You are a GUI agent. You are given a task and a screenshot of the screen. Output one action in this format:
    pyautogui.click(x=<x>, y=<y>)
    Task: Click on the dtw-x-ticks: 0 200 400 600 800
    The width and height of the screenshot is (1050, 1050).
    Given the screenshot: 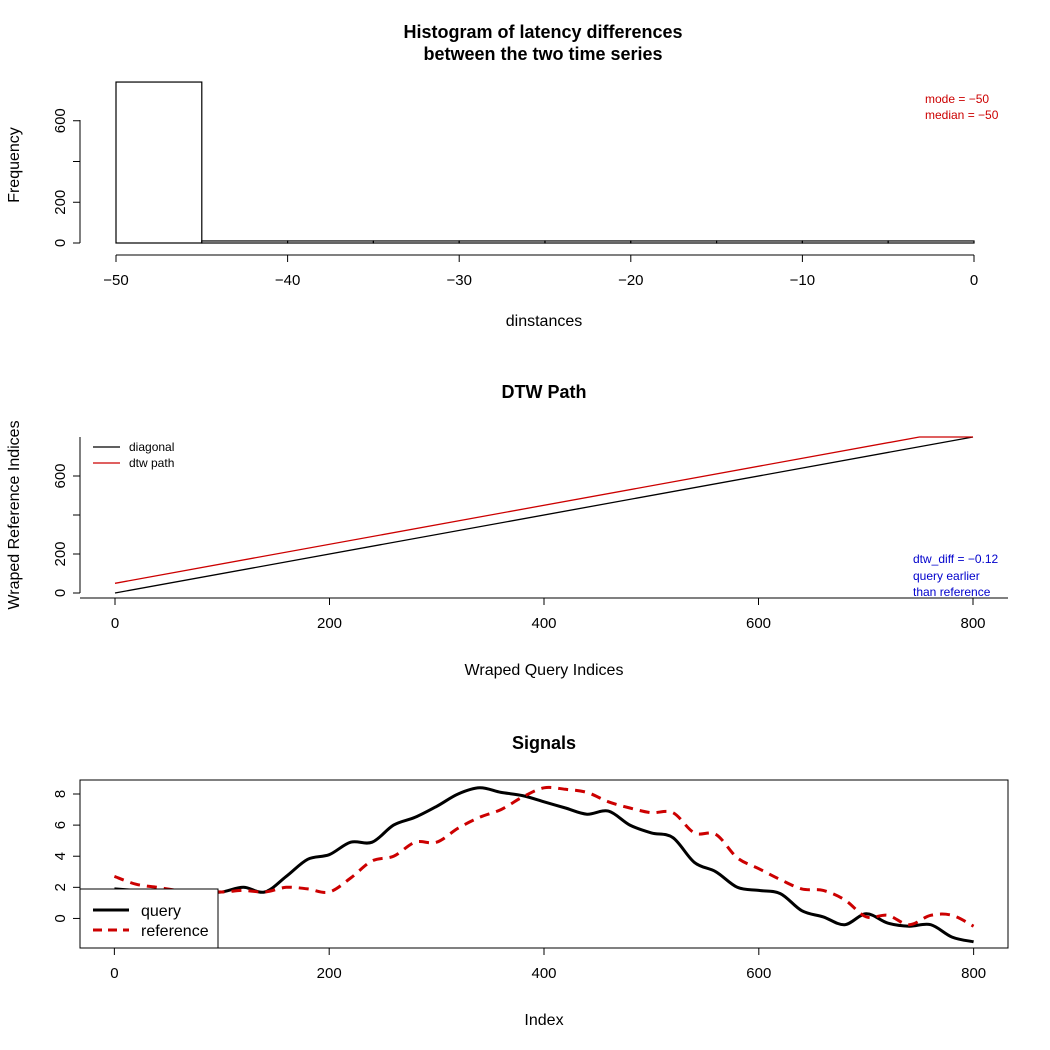 What is the action you would take?
    pyautogui.click(x=548, y=615)
    